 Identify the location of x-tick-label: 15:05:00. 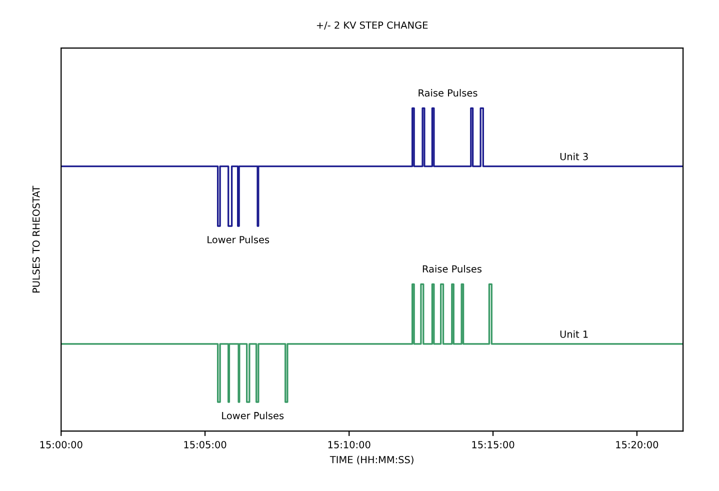
(205, 444).